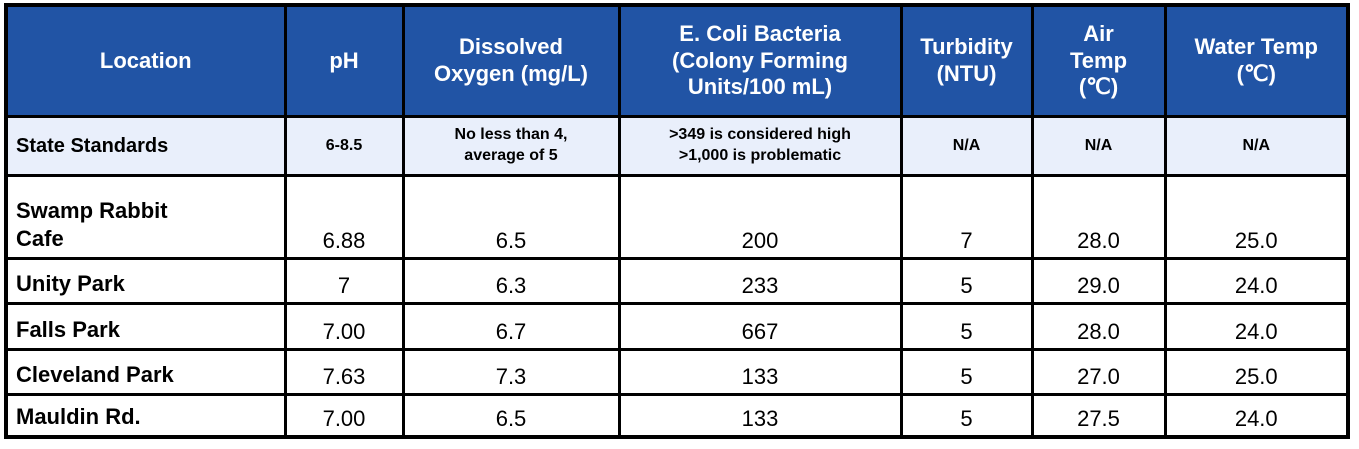  Describe the element at coordinates (1256, 146) in the screenshot. I see `cell-standards-water-temp: N/A` at that location.